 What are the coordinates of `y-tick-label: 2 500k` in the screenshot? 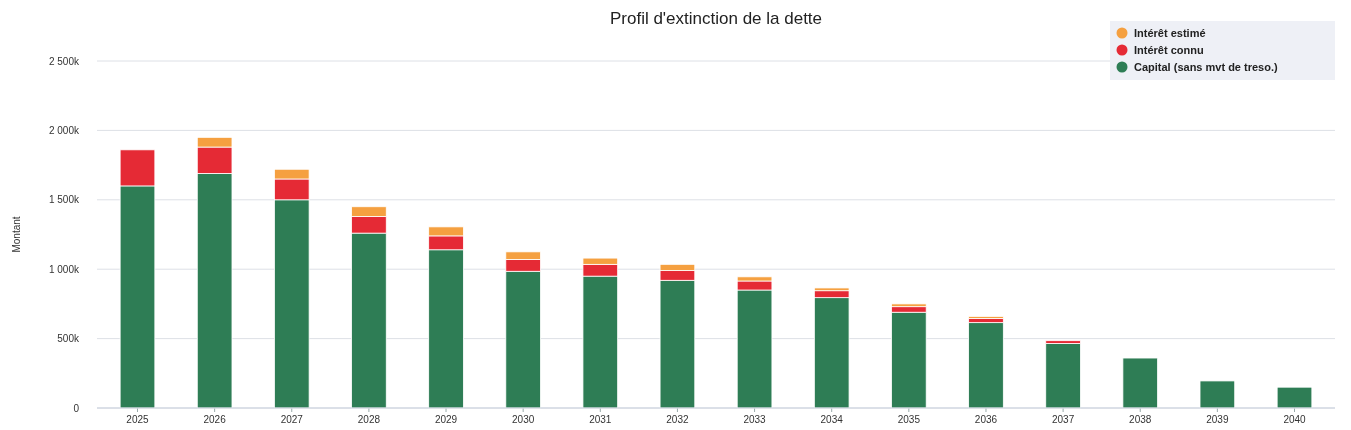 It's located at (64, 61).